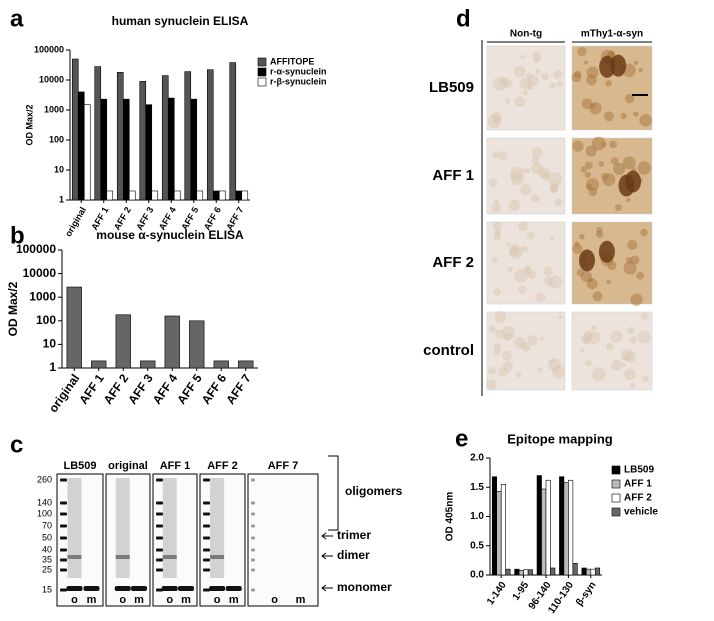 The image size is (714, 621). I want to click on chart-title: mouse α-synuclein ELISA, so click(170, 235).